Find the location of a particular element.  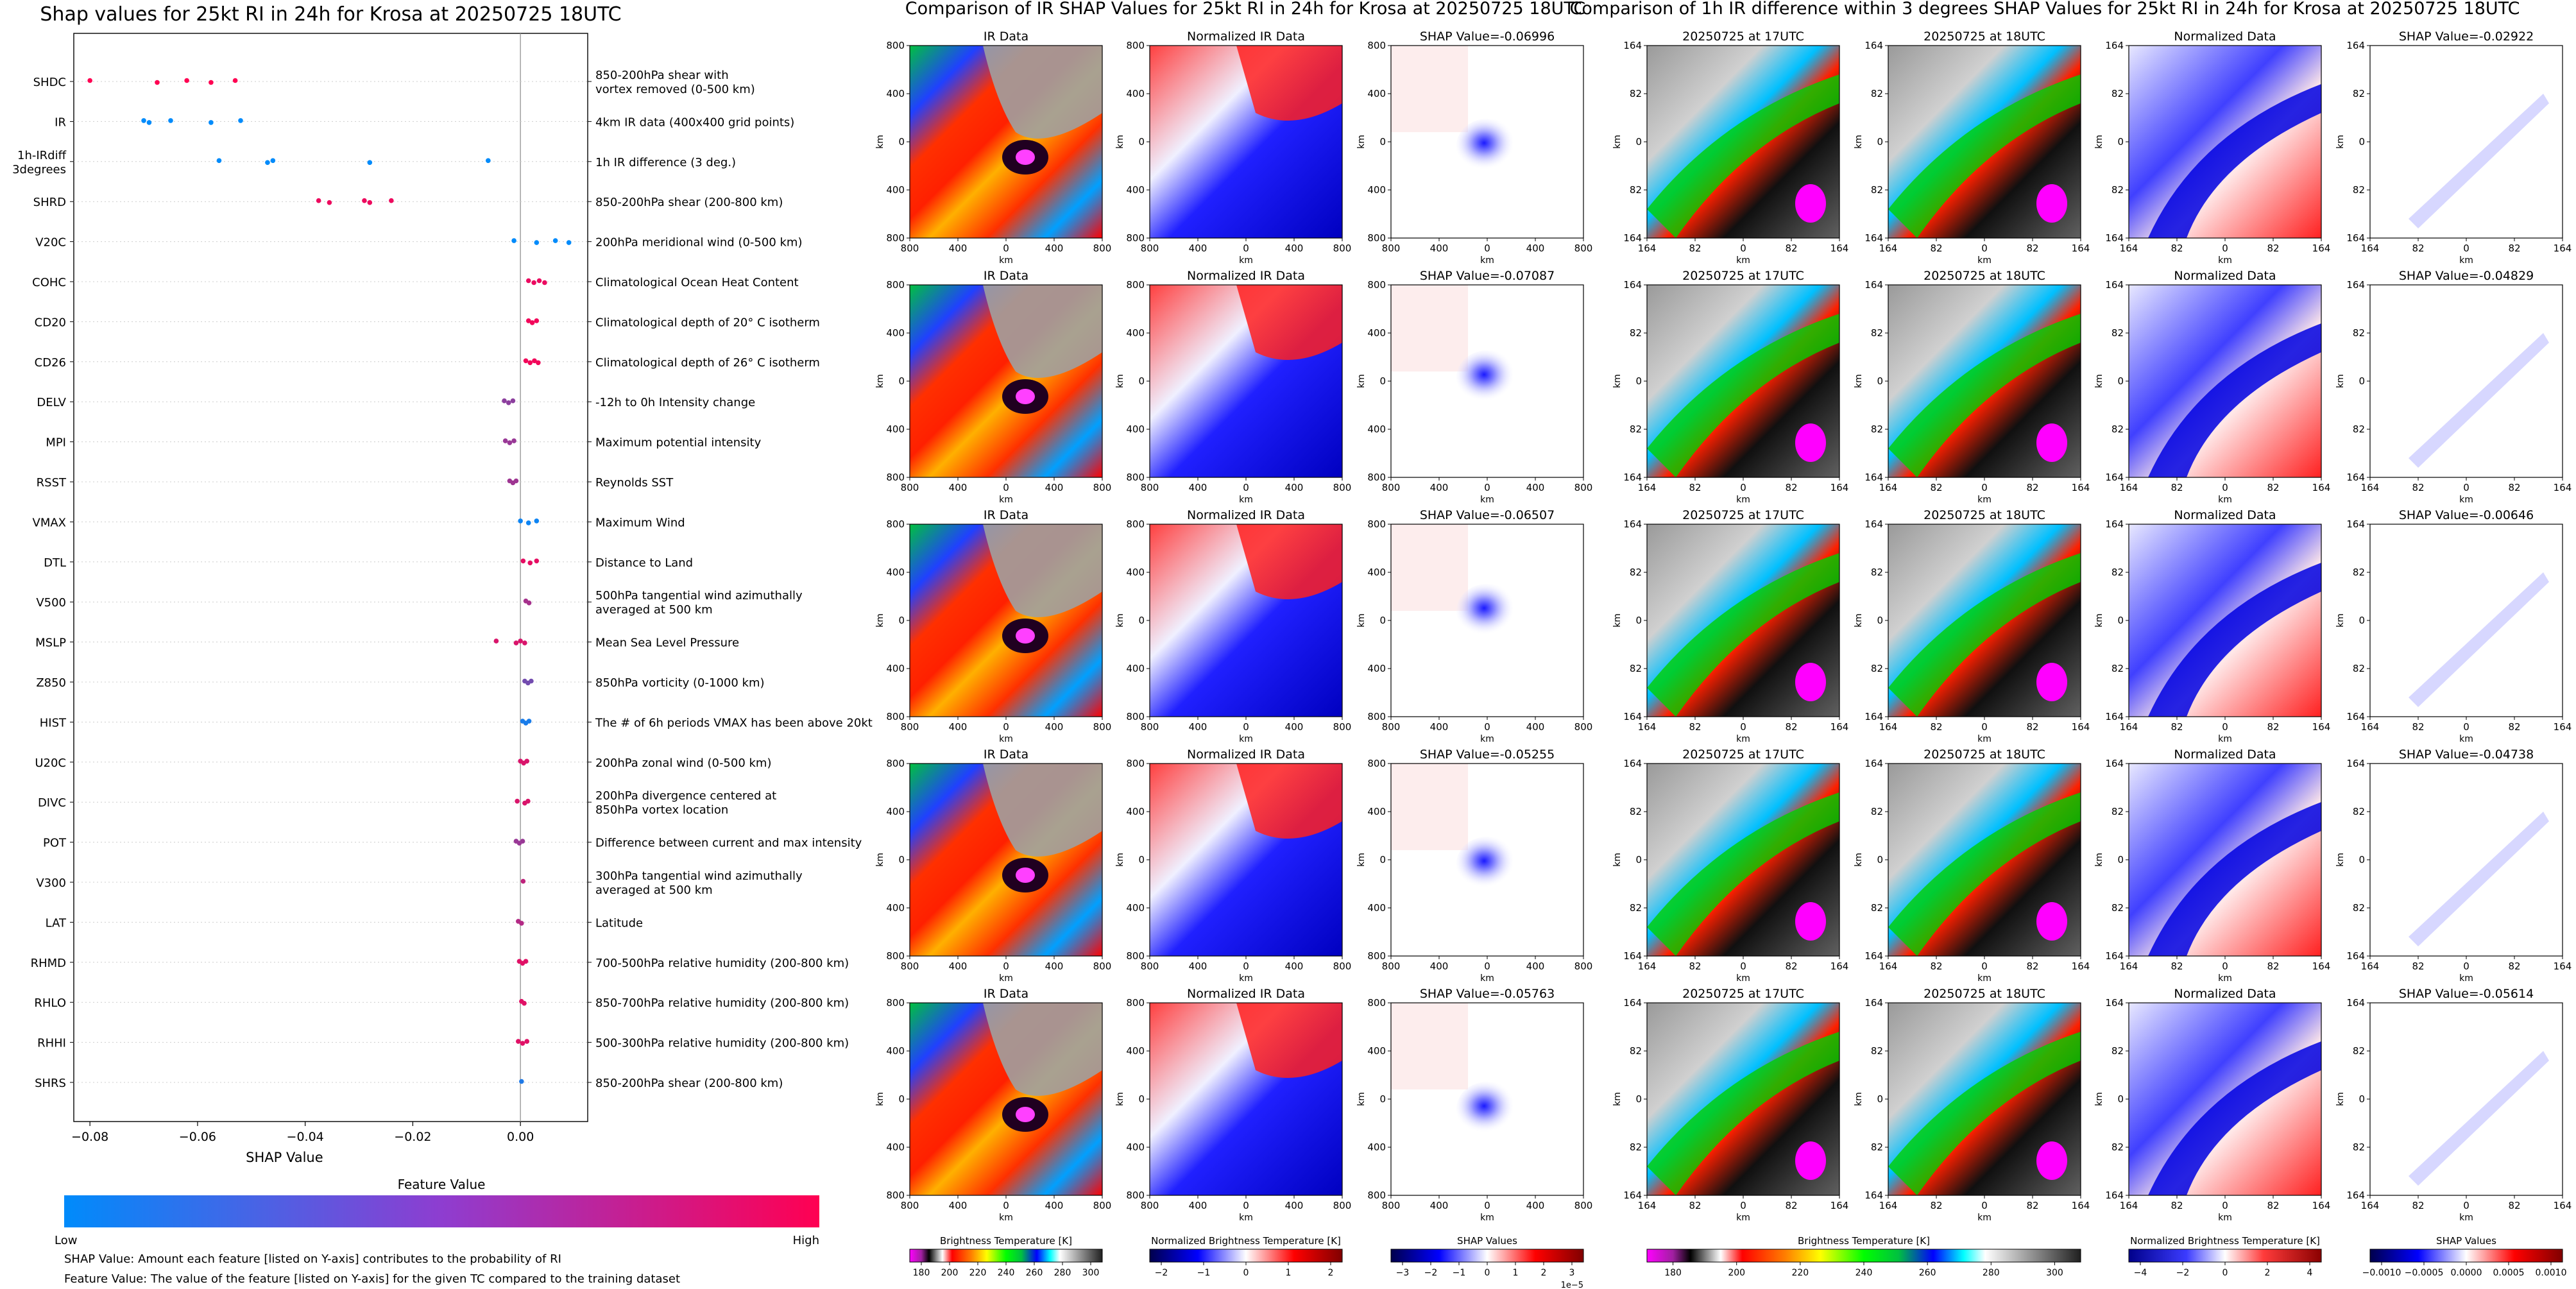

feature-name: LAT is located at coordinates (56, 923).